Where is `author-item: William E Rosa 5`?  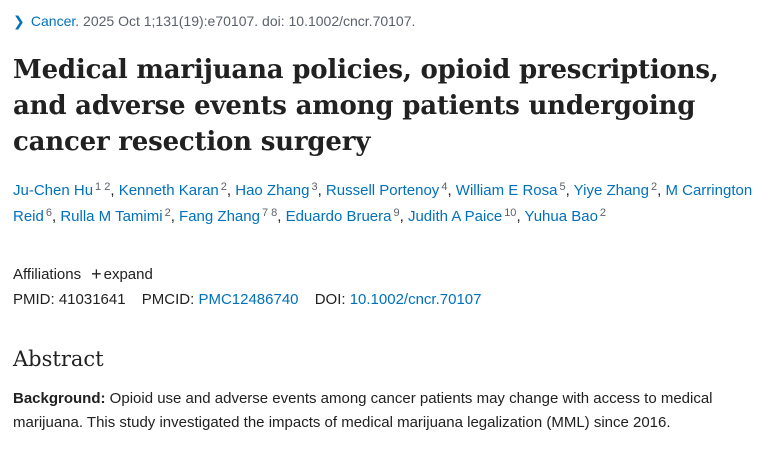 author-item: William E Rosa 5 is located at coordinates (510, 190).